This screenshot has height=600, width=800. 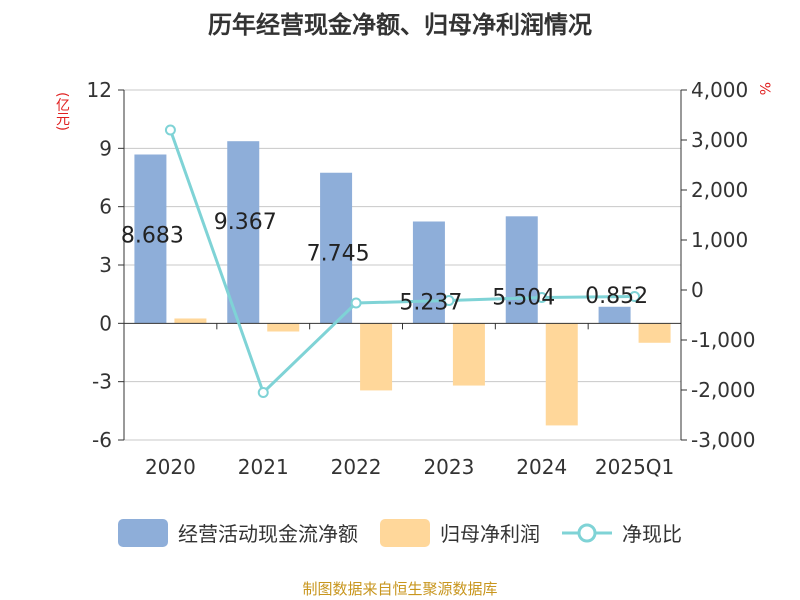 What do you see at coordinates (105, 265) in the screenshot?
I see `left-tick-label: 3` at bounding box center [105, 265].